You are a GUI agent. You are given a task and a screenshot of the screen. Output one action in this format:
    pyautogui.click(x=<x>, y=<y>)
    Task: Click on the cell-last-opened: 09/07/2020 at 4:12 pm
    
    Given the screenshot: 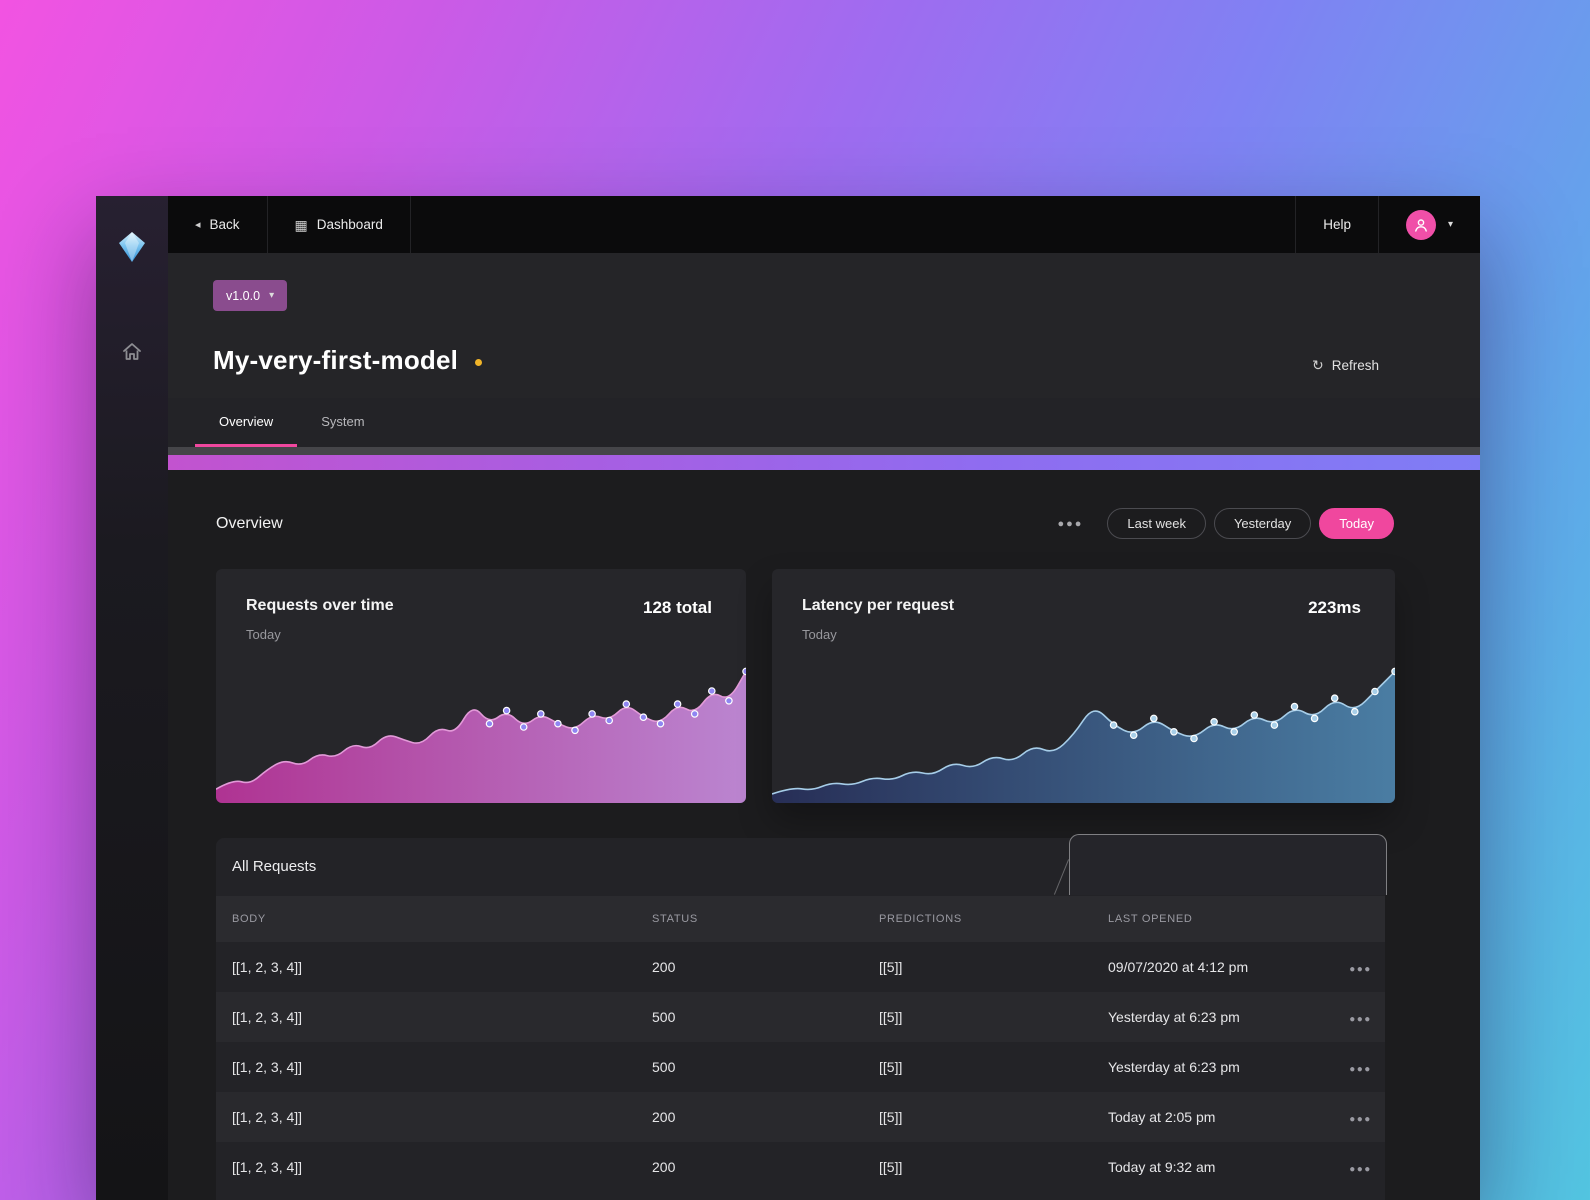 What is the action you would take?
    pyautogui.click(x=1178, y=967)
    